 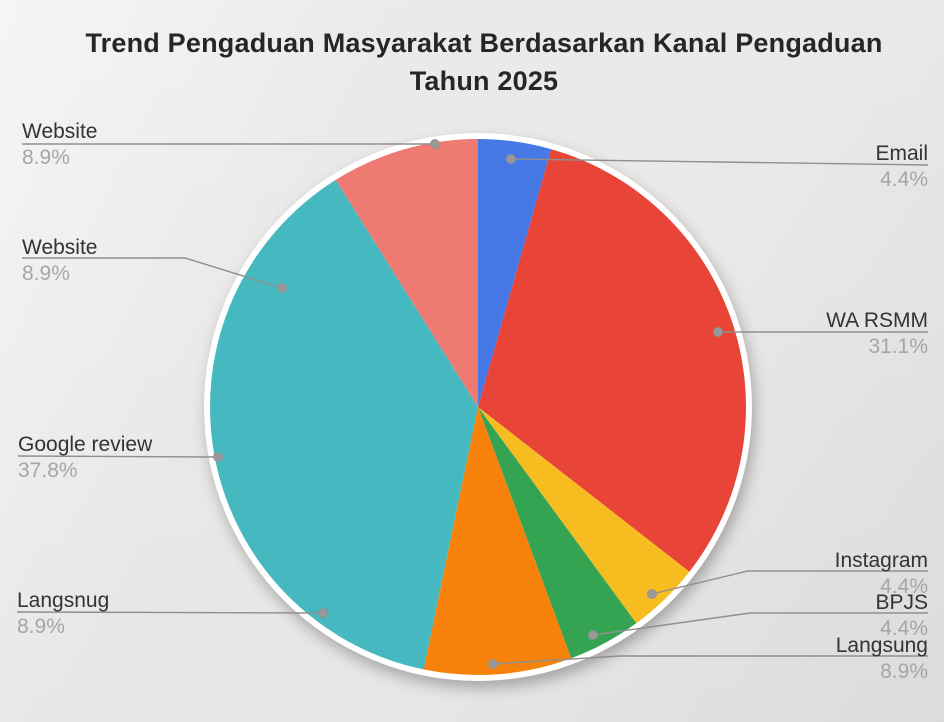 What do you see at coordinates (877, 333) in the screenshot?
I see `callout-wa-rsmm: WA RSMM 31.1%` at bounding box center [877, 333].